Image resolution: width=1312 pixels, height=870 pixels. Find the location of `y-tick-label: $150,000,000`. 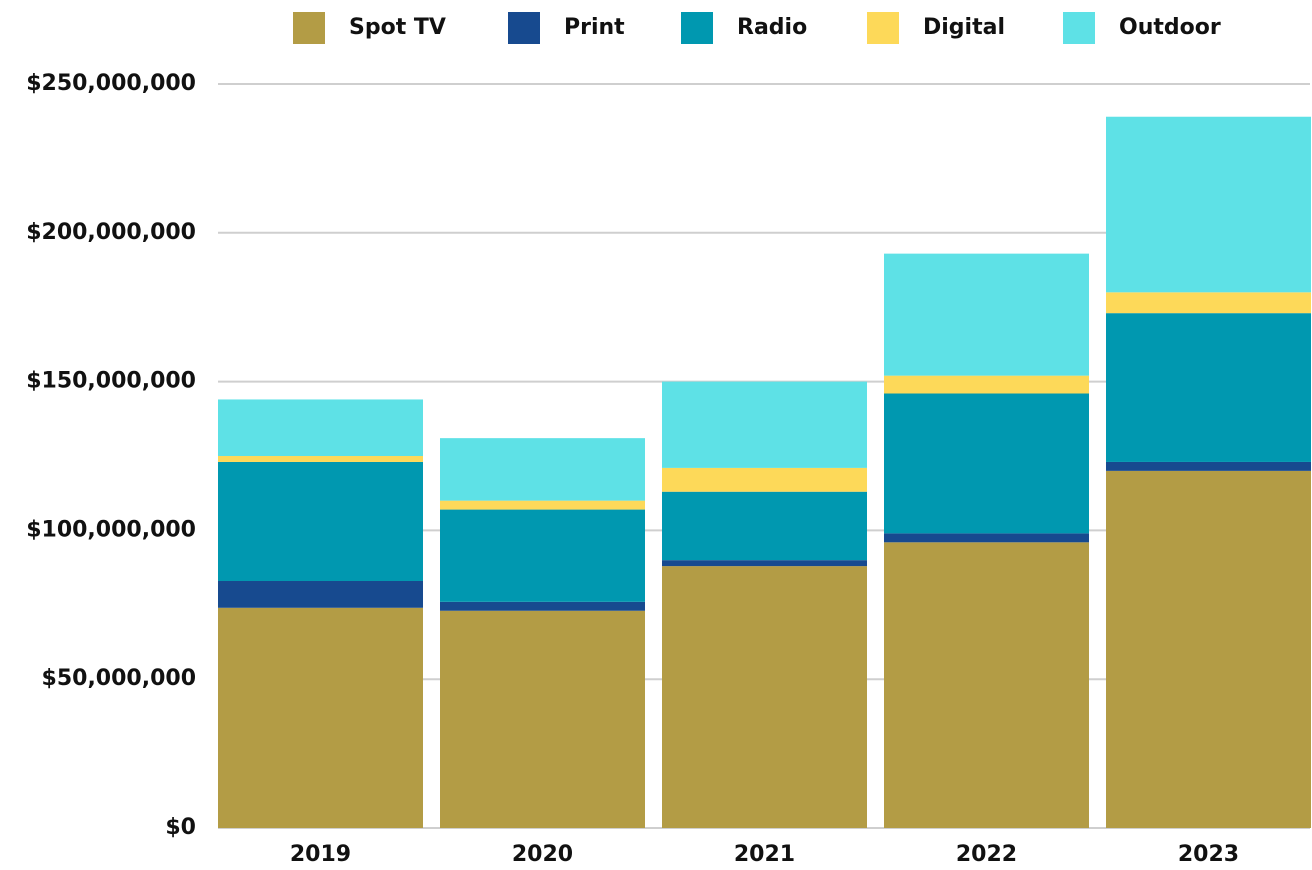

y-tick-label: $150,000,000 is located at coordinates (111, 381).